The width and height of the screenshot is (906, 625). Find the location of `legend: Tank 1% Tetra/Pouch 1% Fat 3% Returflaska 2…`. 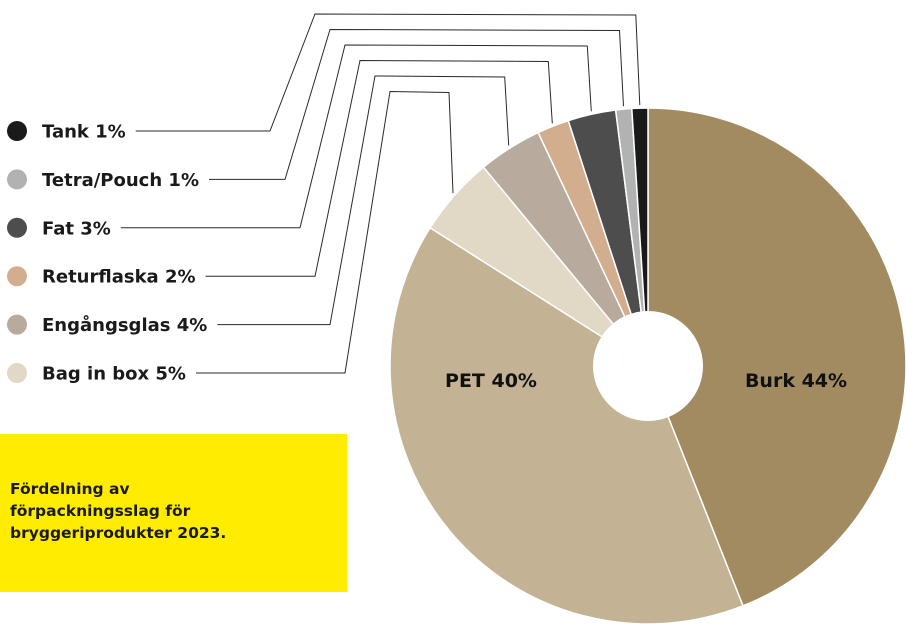

legend: Tank 1% Tetra/Pouch 1% Fat 3% Returflaska 2… is located at coordinates (107, 253).